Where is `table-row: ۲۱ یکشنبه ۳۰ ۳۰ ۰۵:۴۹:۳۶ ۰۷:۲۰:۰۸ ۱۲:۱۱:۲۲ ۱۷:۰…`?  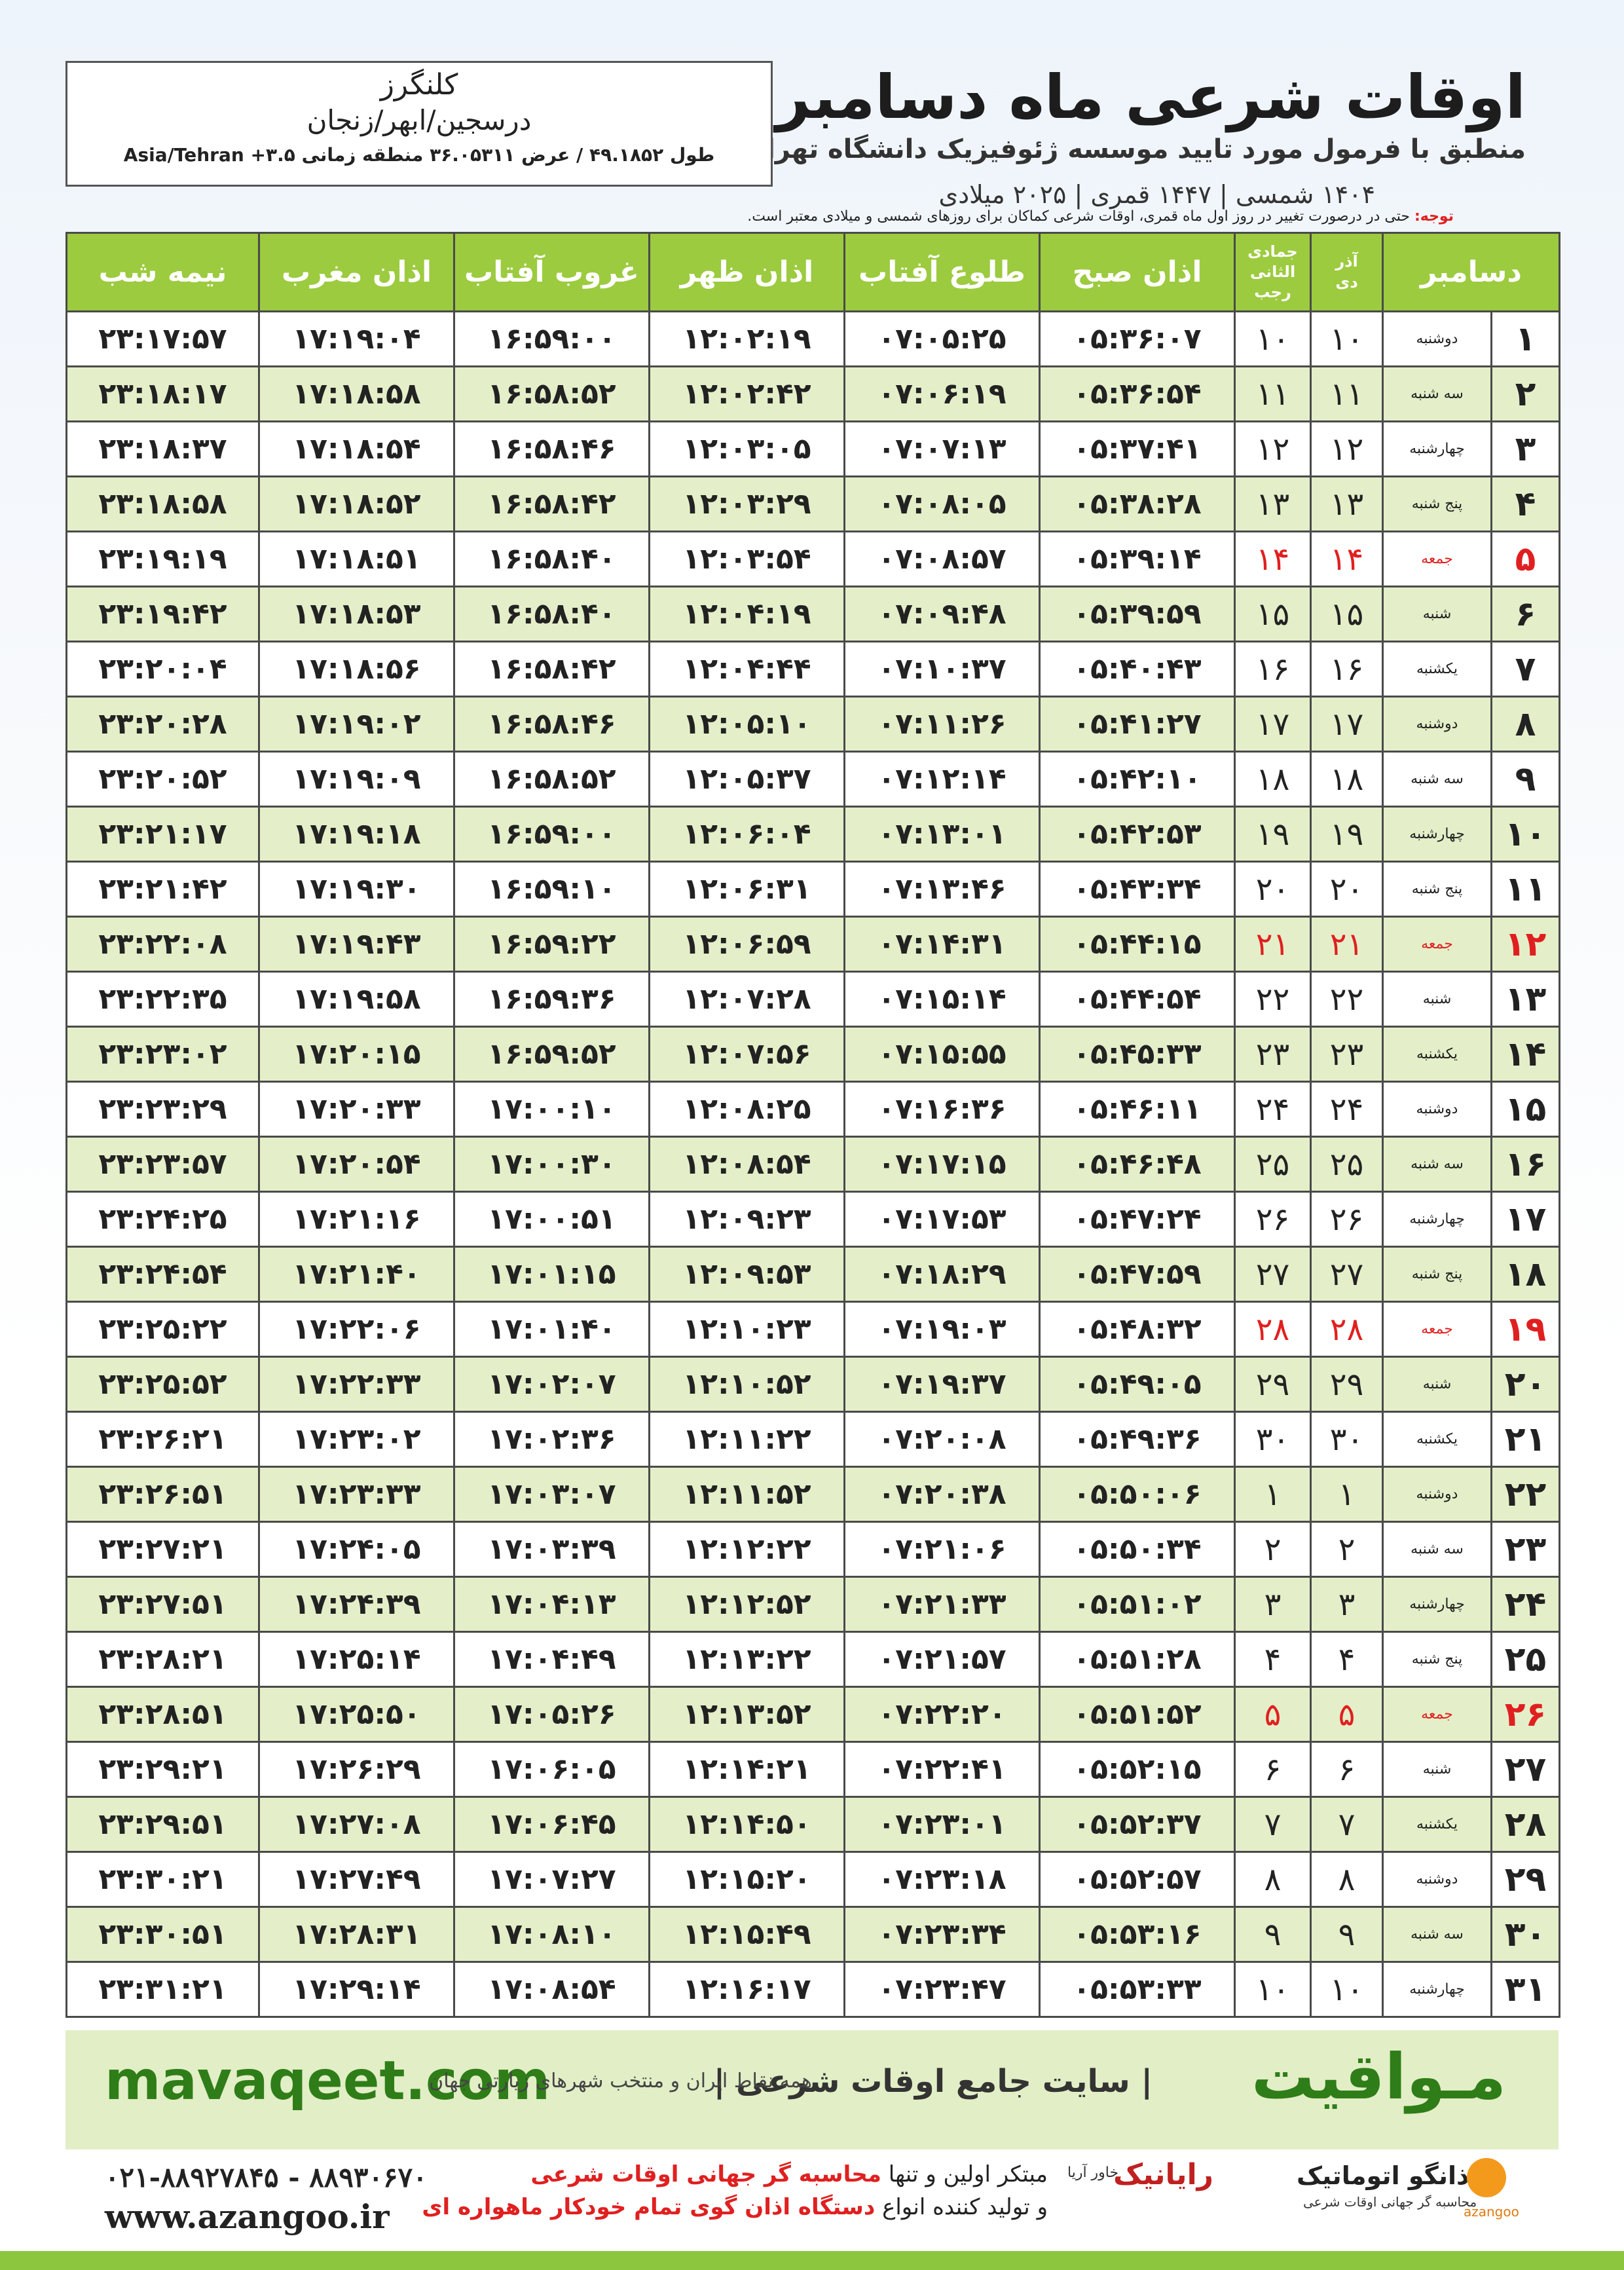 table-row: ۲۱ یکشنبه ۳۰ ۳۰ ۰۵:۴۹:۳۶ ۰۷:۲۰:۰۸ ۱۲:۱۱:۲۲ ۱۷:۰… is located at coordinates (813, 1439).